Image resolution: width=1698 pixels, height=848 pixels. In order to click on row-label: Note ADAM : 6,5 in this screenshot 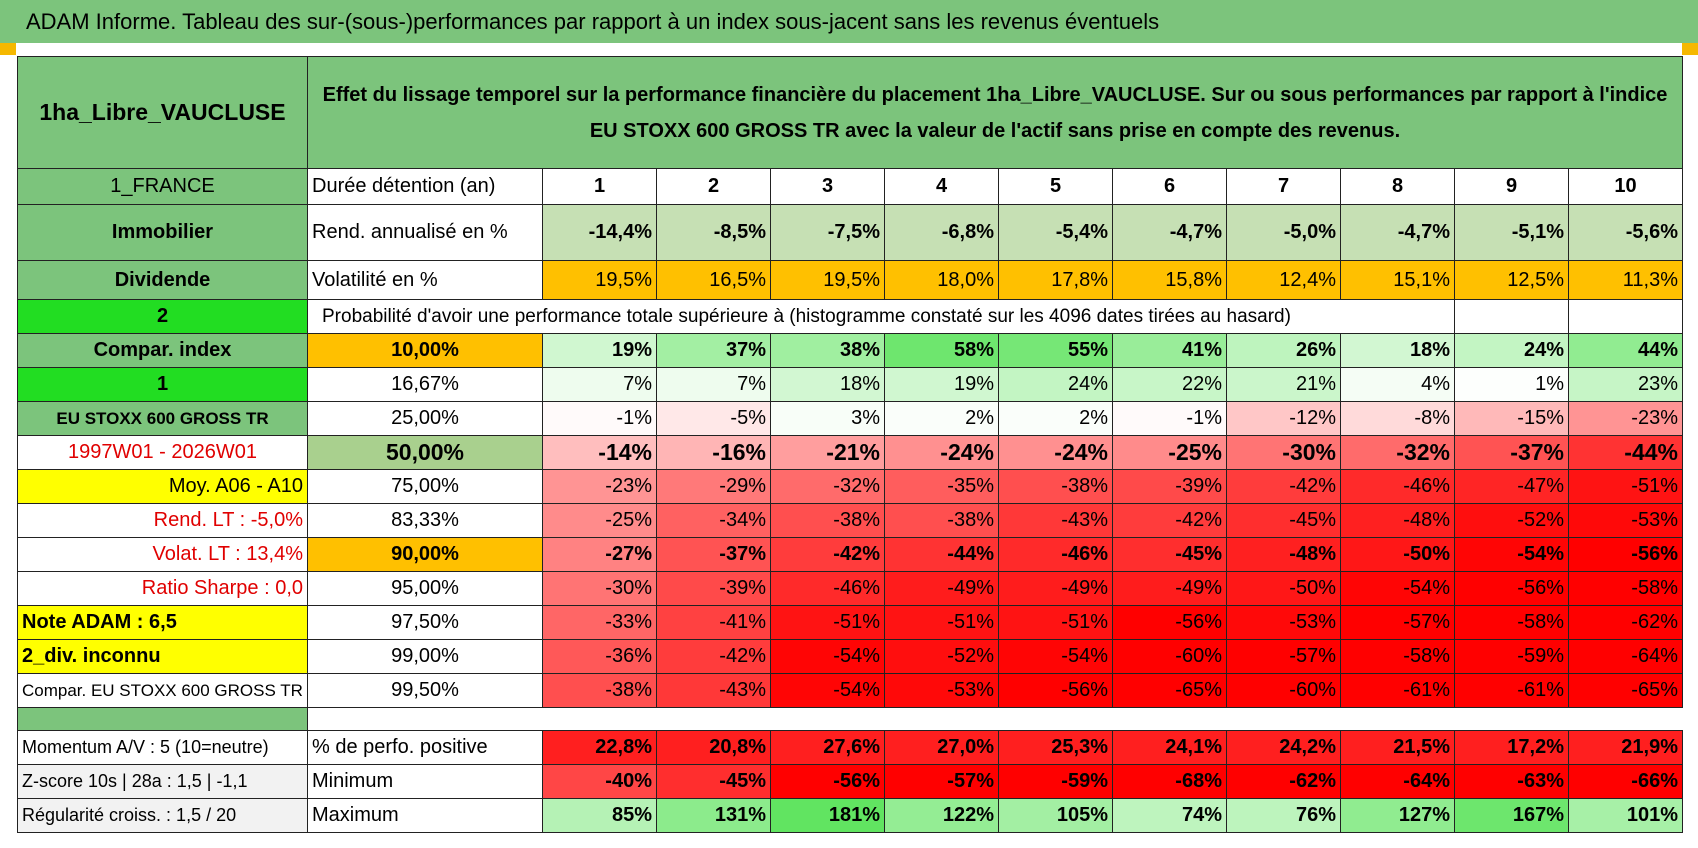, I will do `click(162, 622)`.